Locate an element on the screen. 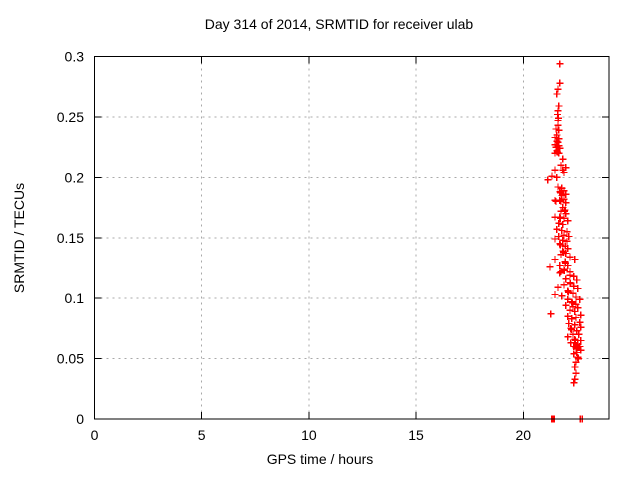 The width and height of the screenshot is (640, 480). x-tick-label: 0 is located at coordinates (95, 435).